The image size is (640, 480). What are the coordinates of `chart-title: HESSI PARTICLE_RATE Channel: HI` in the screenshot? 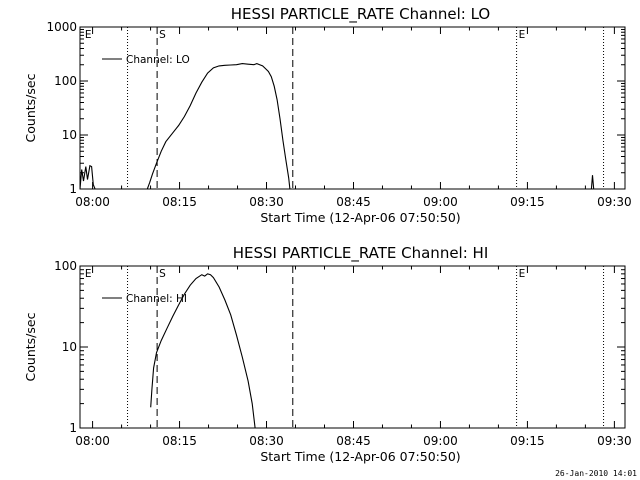 It's located at (361, 253).